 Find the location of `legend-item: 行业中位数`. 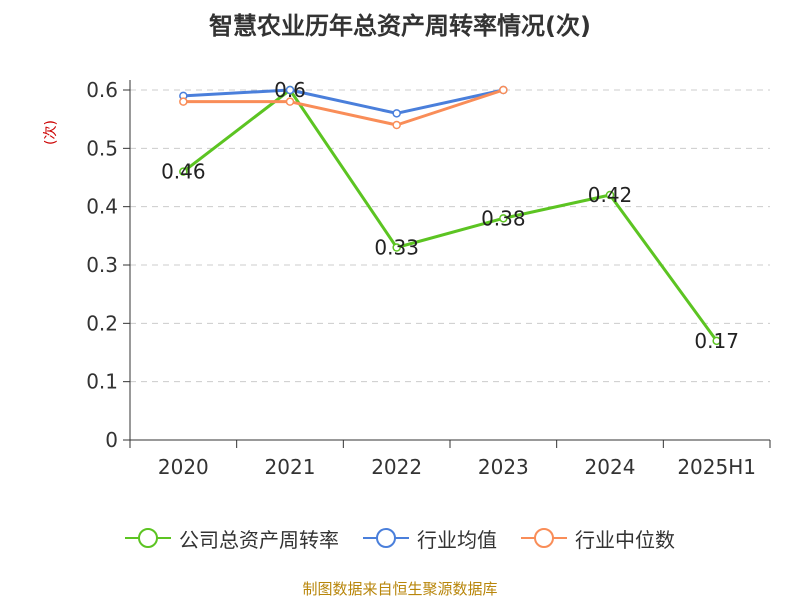

legend-item: 行业中位数 is located at coordinates (598, 538).